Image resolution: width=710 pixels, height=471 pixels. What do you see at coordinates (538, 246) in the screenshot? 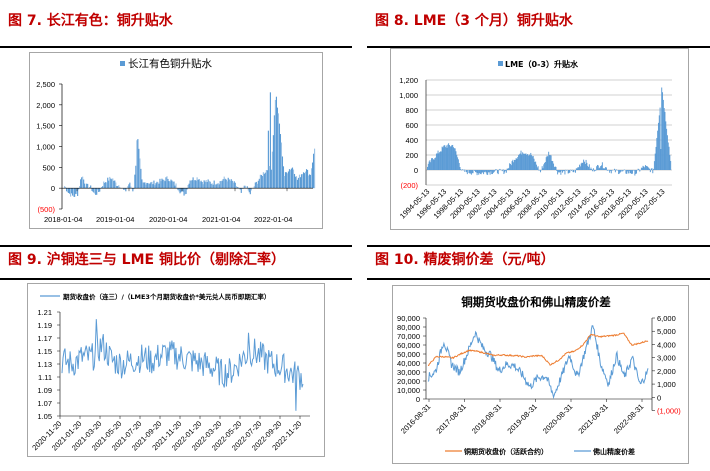
I see `figure-10-top-rule` at bounding box center [538, 246].